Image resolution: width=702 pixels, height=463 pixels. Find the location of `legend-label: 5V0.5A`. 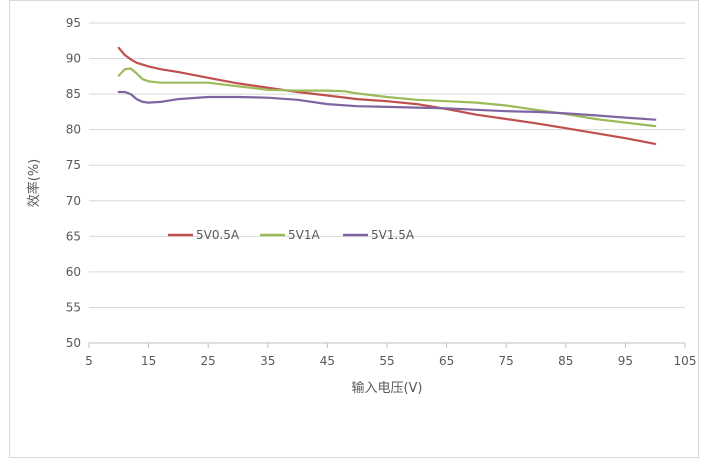

legend-label: 5V0.5A is located at coordinates (218, 235).